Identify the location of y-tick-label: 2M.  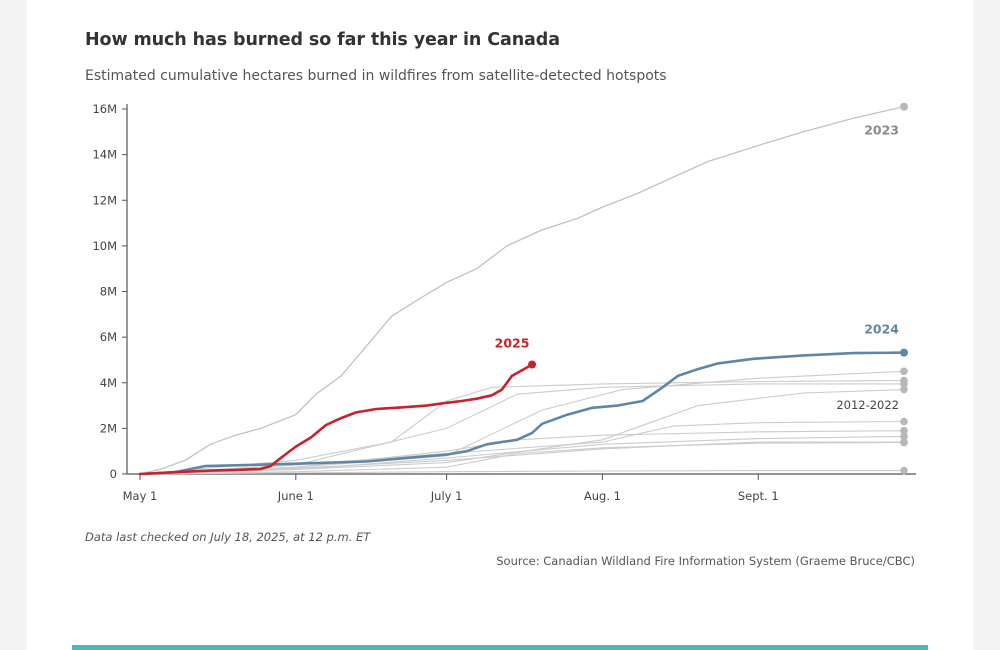
(108, 428).